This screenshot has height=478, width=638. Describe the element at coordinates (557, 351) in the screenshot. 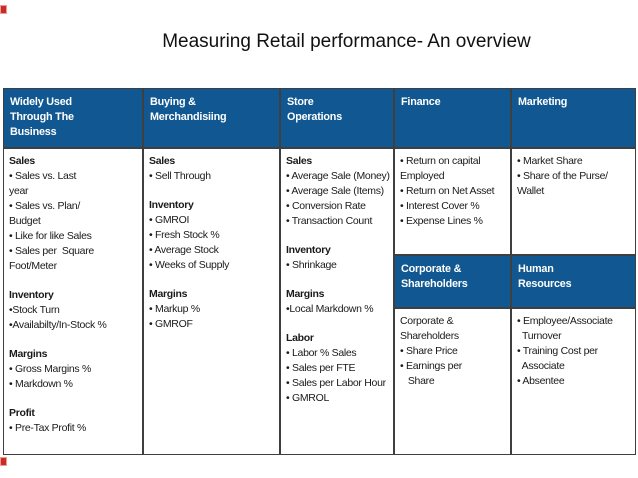

I see `metric-item: • Training Cost per` at that location.